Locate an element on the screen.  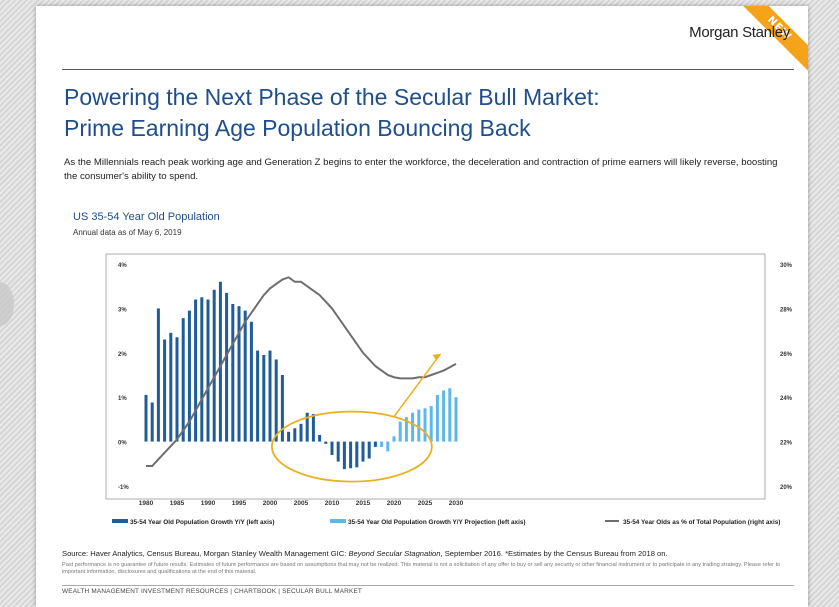
chart-subtitle: Annual data as of May 6, 2019 is located at coordinates (127, 232).